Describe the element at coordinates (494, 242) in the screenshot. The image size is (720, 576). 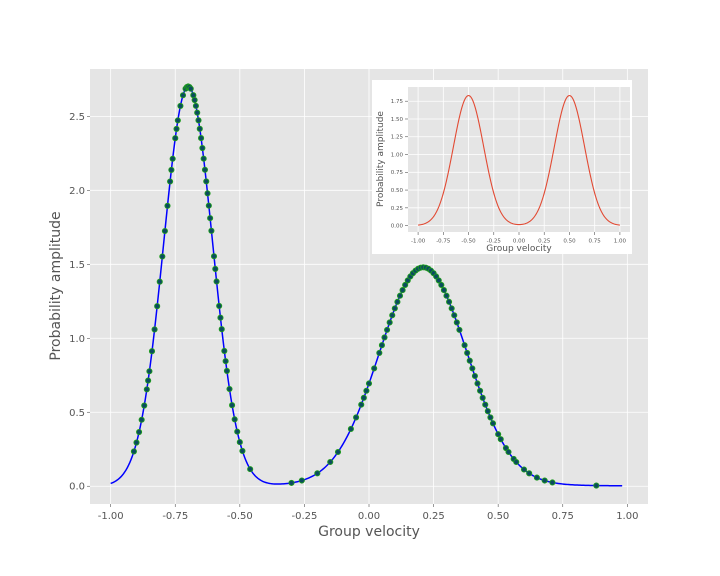
I see `inset-x-tick-label: -0.25` at that location.